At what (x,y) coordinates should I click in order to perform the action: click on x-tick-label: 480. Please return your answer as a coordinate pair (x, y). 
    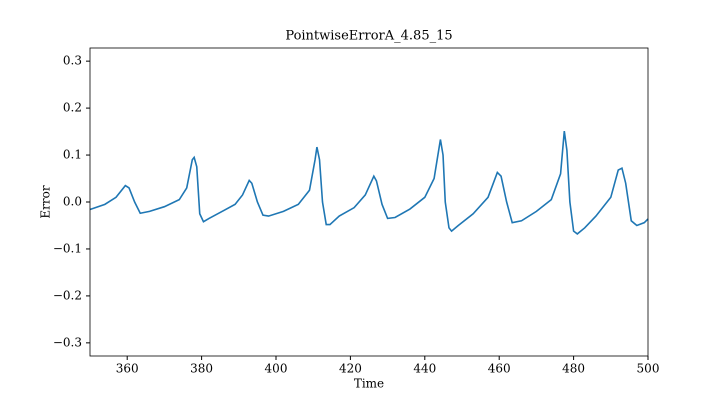
    Looking at the image, I should click on (573, 369).